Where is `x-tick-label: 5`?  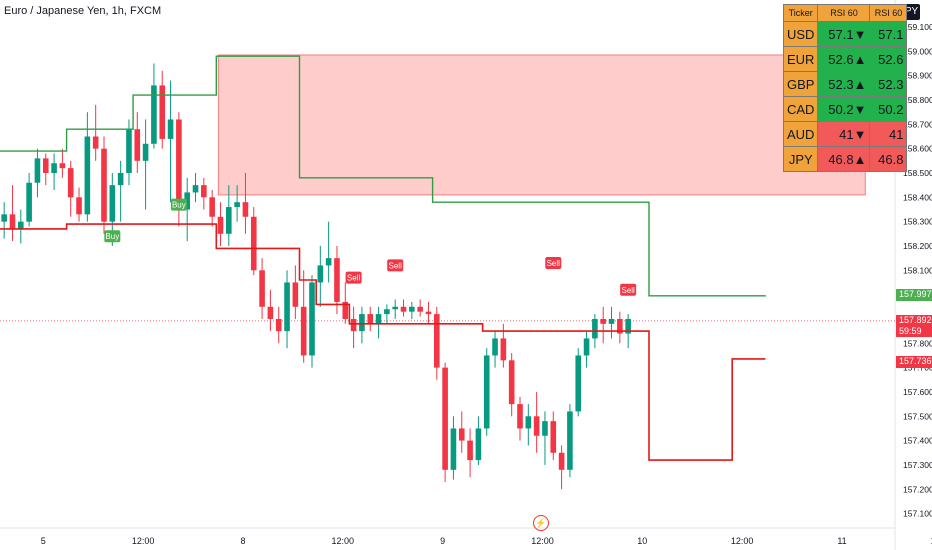 x-tick-label: 5 is located at coordinates (43, 541).